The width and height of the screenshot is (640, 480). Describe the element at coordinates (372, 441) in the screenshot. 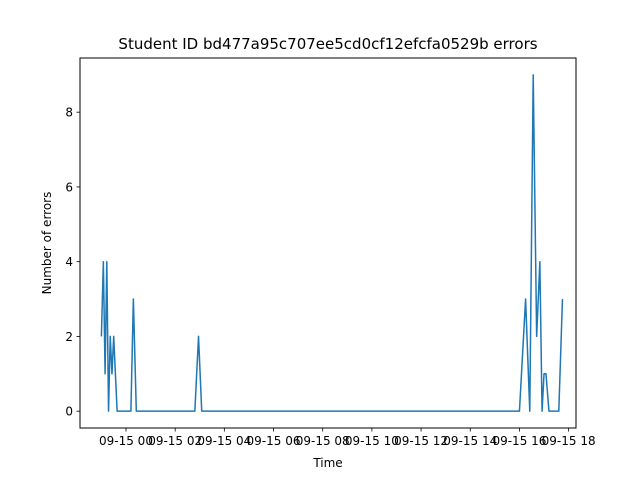

I see `x-tick-label: 09-15 10` at that location.